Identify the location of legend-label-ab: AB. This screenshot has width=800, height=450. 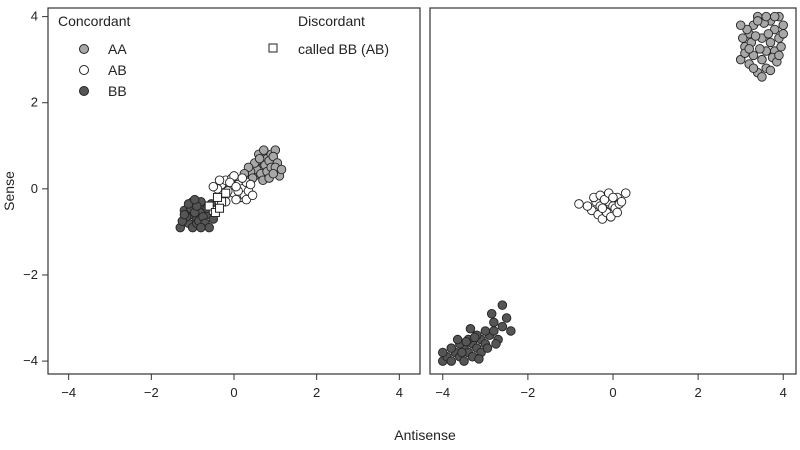
(117, 70).